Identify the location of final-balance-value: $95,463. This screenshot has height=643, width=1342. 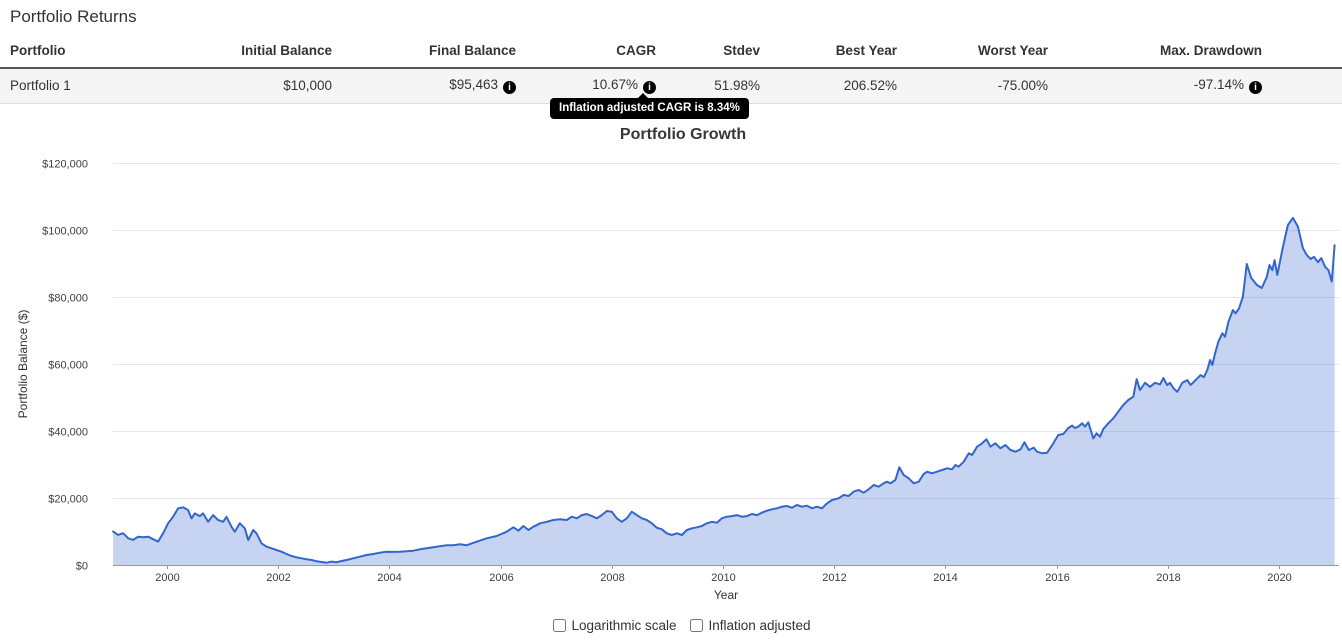
(473, 84).